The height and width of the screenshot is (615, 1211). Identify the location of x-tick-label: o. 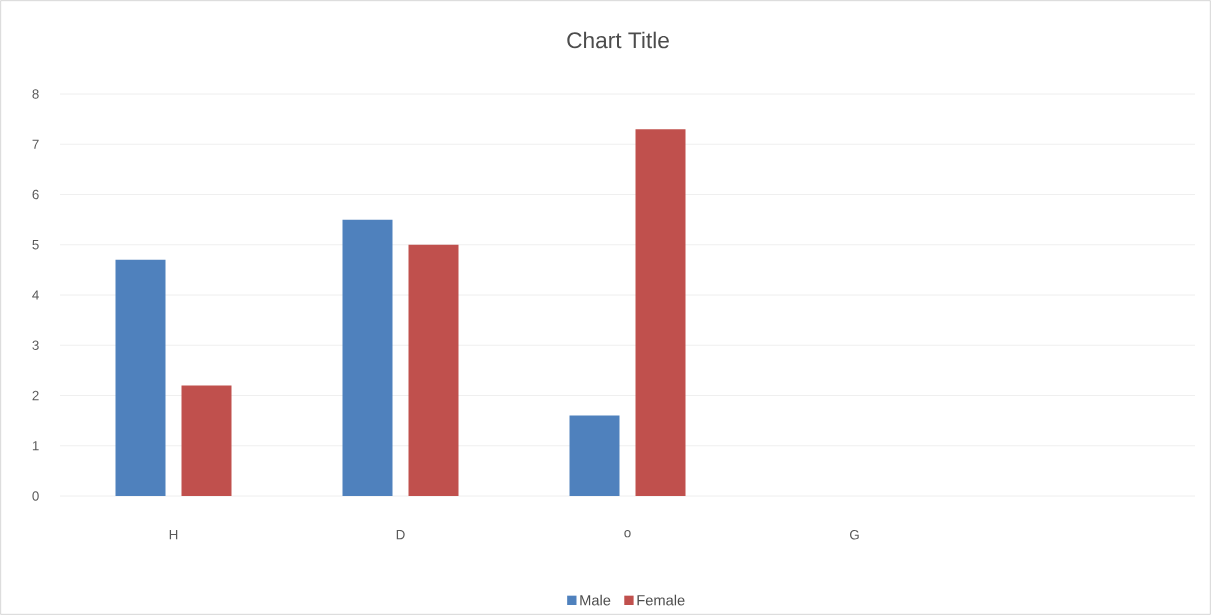
(627, 534).